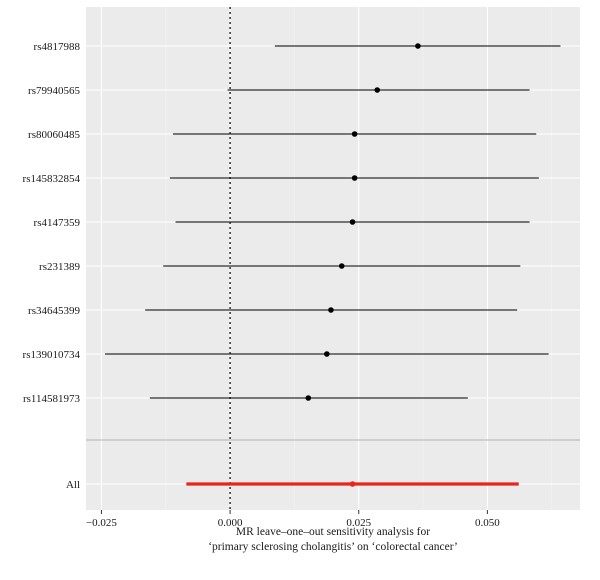  What do you see at coordinates (54, 311) in the screenshot?
I see `snp-label: rs34645399` at bounding box center [54, 311].